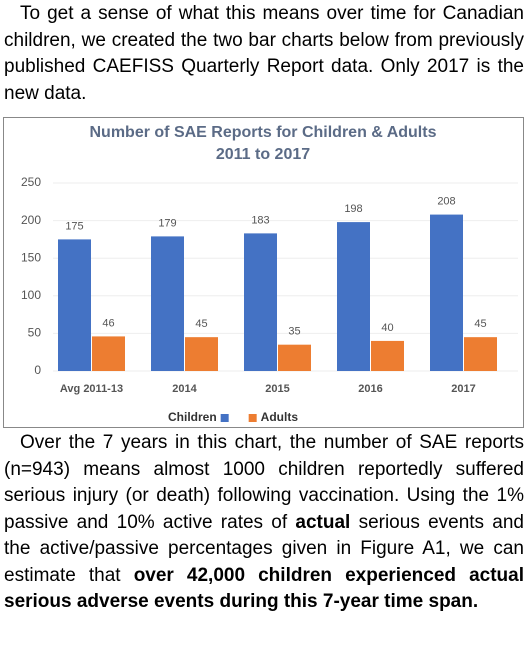 This screenshot has width=530, height=664. What do you see at coordinates (184, 389) in the screenshot?
I see `x-tick-label: 2014` at bounding box center [184, 389].